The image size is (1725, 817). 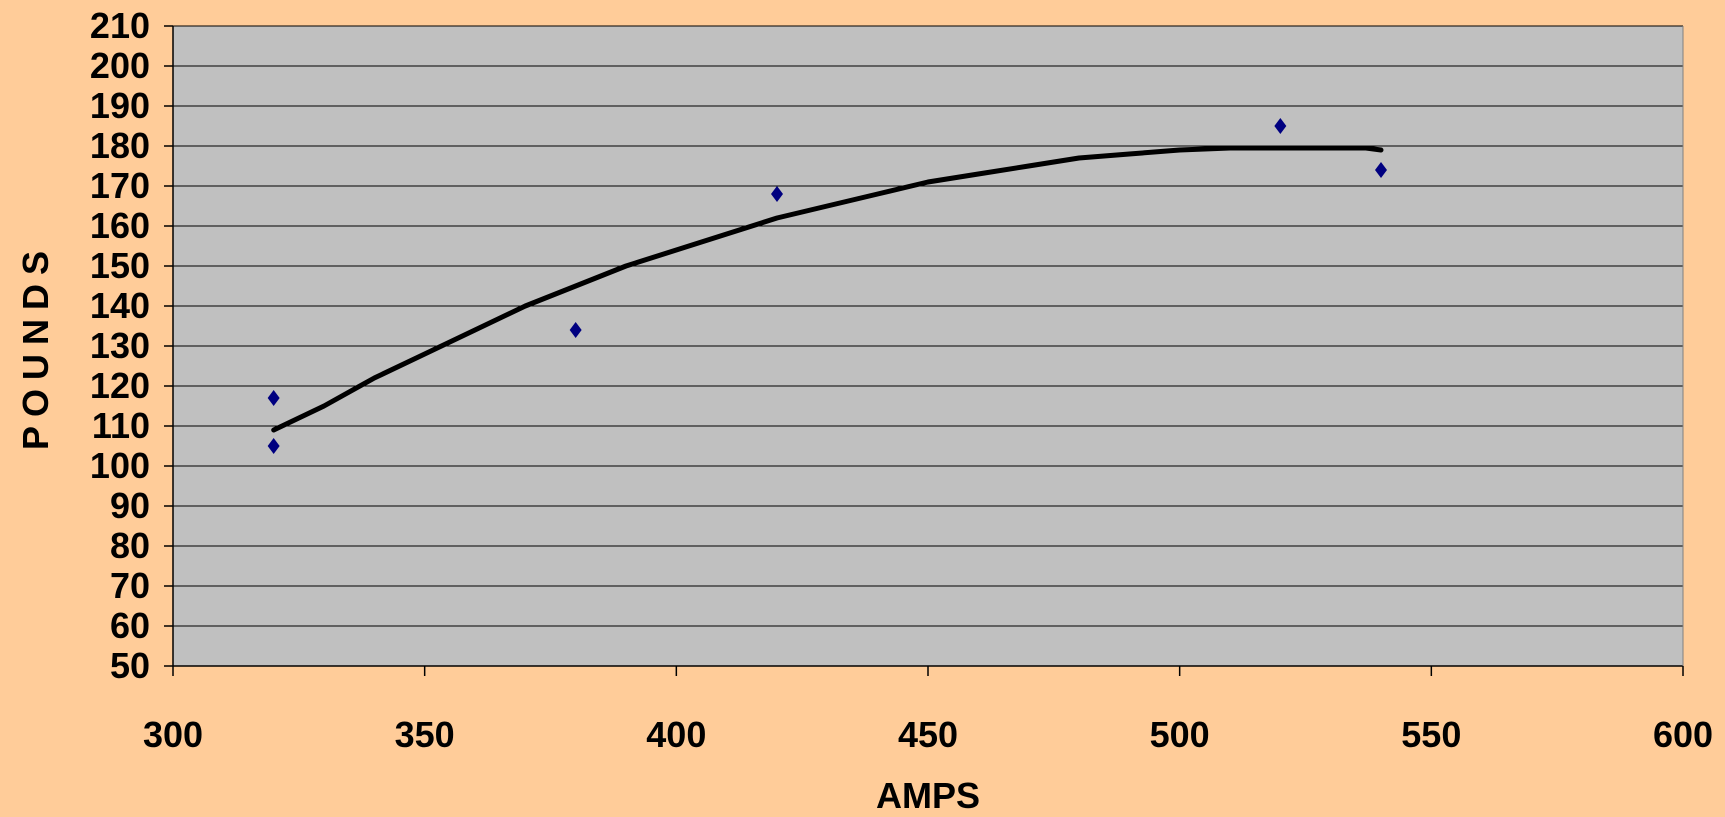 What do you see at coordinates (120, 185) in the screenshot?
I see `y-tick-label: 170` at bounding box center [120, 185].